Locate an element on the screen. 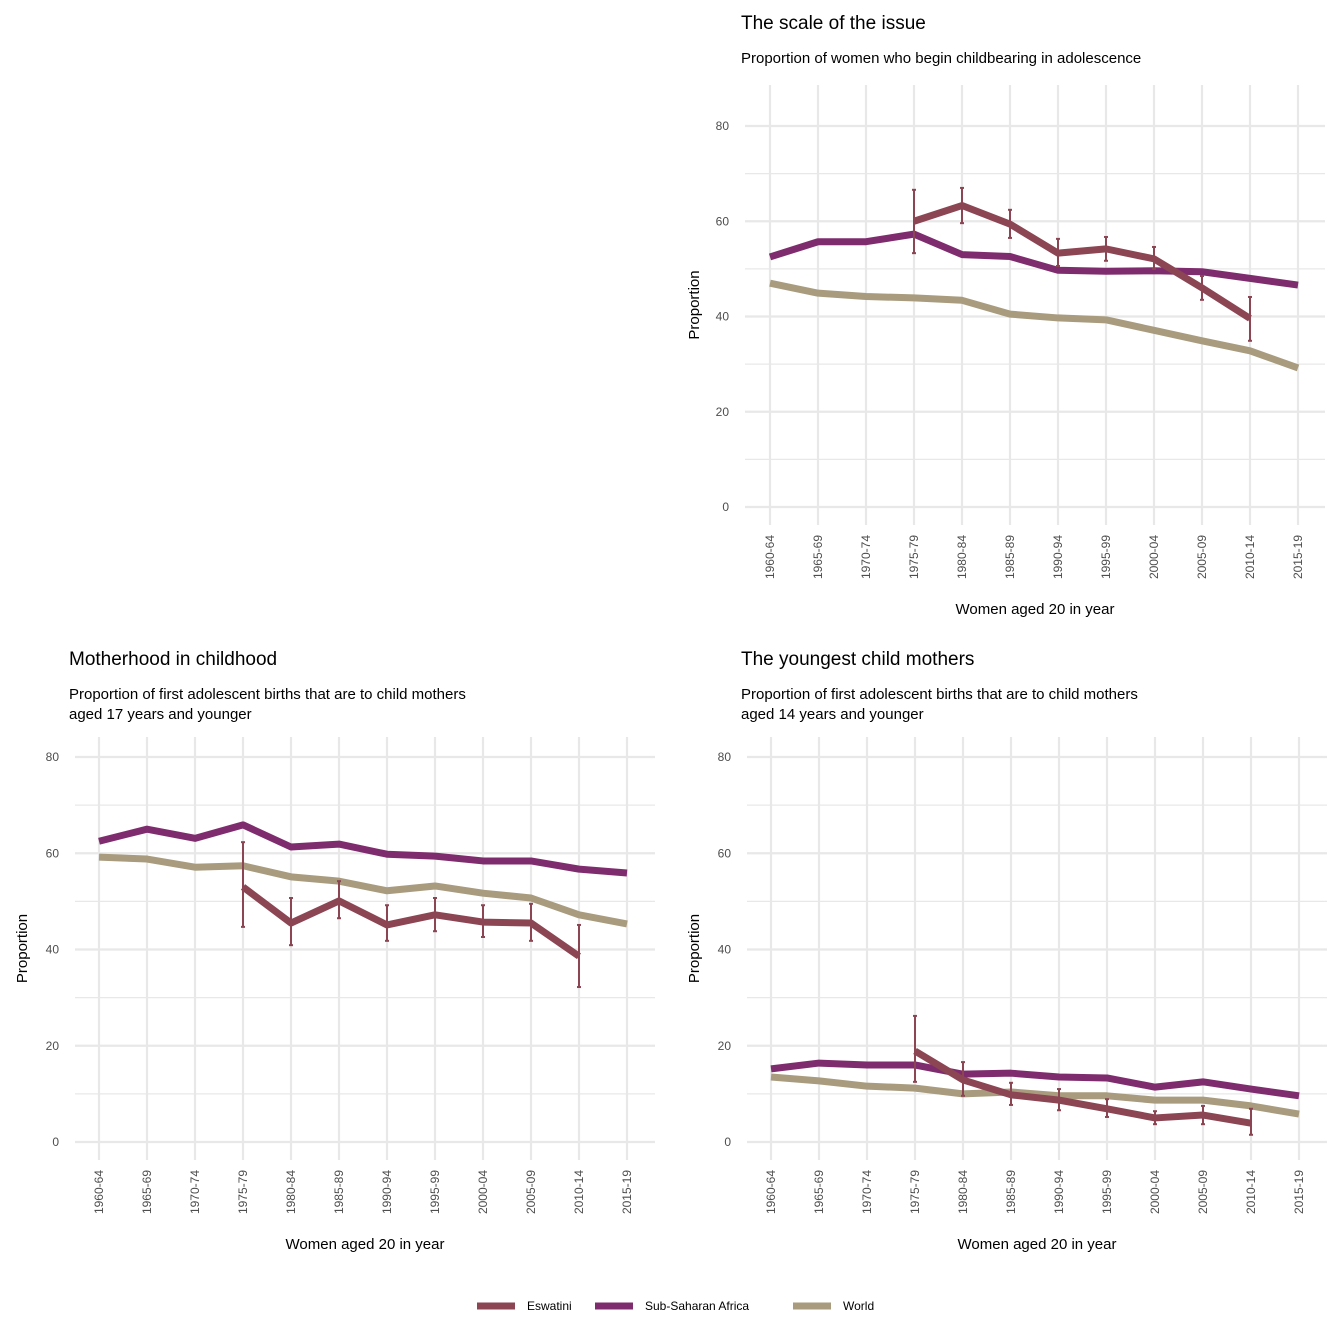 This screenshot has width=1344, height=1344. legend-item: Sub-Saharan Africa is located at coordinates (672, 1306).